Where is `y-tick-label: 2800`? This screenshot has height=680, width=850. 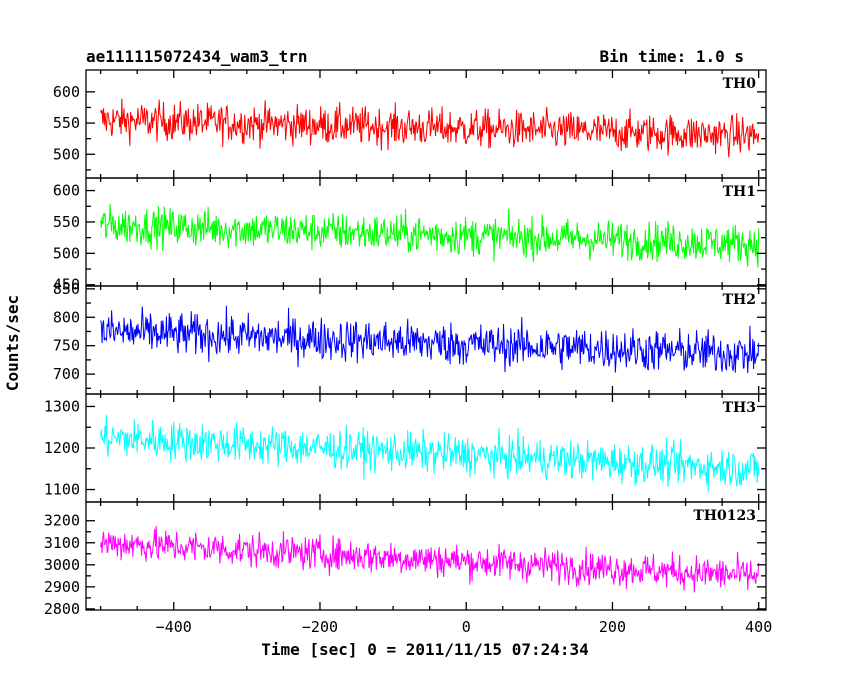
y-tick-label: 2800 is located at coordinates (62, 609).